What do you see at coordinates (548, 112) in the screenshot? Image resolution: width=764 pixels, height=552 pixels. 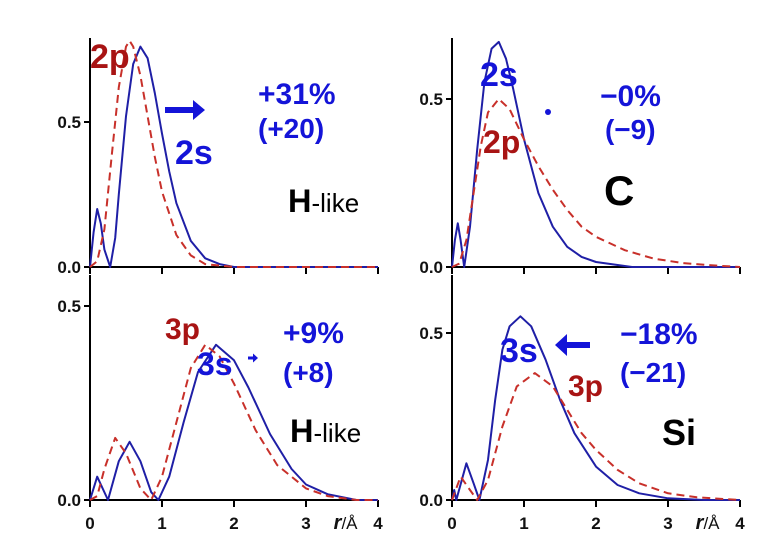 I see `dot-icon` at bounding box center [548, 112].